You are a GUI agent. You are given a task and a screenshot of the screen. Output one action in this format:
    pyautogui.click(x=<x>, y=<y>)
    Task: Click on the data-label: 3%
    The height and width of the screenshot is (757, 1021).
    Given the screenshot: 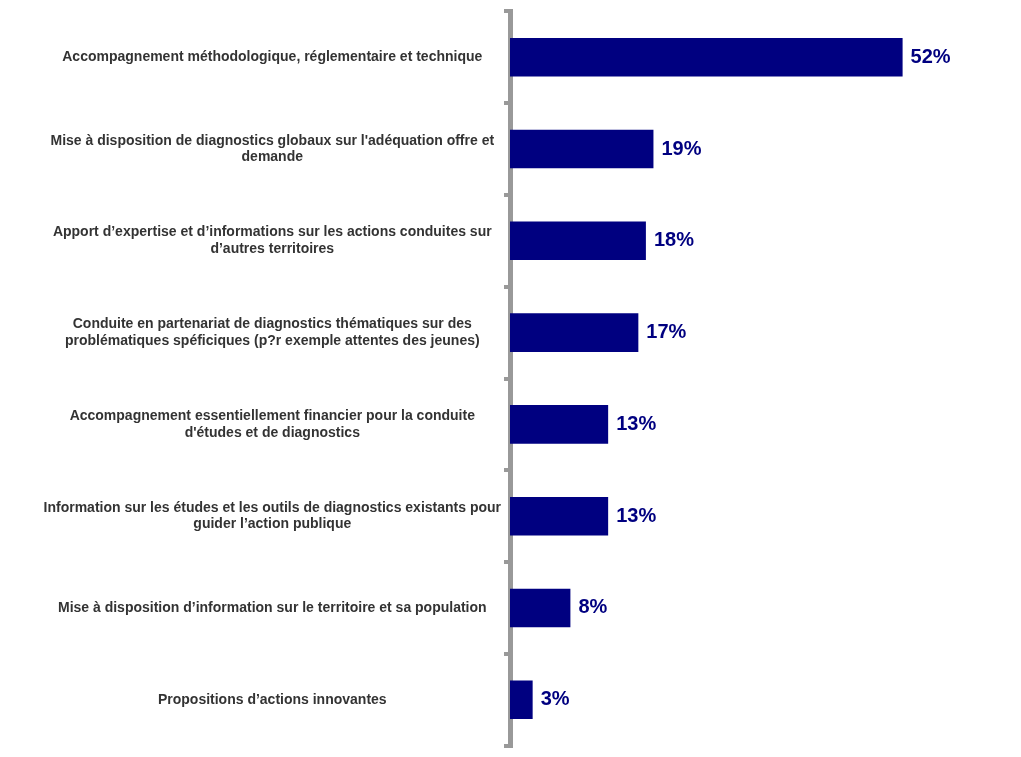 What is the action you would take?
    pyautogui.click(x=555, y=698)
    